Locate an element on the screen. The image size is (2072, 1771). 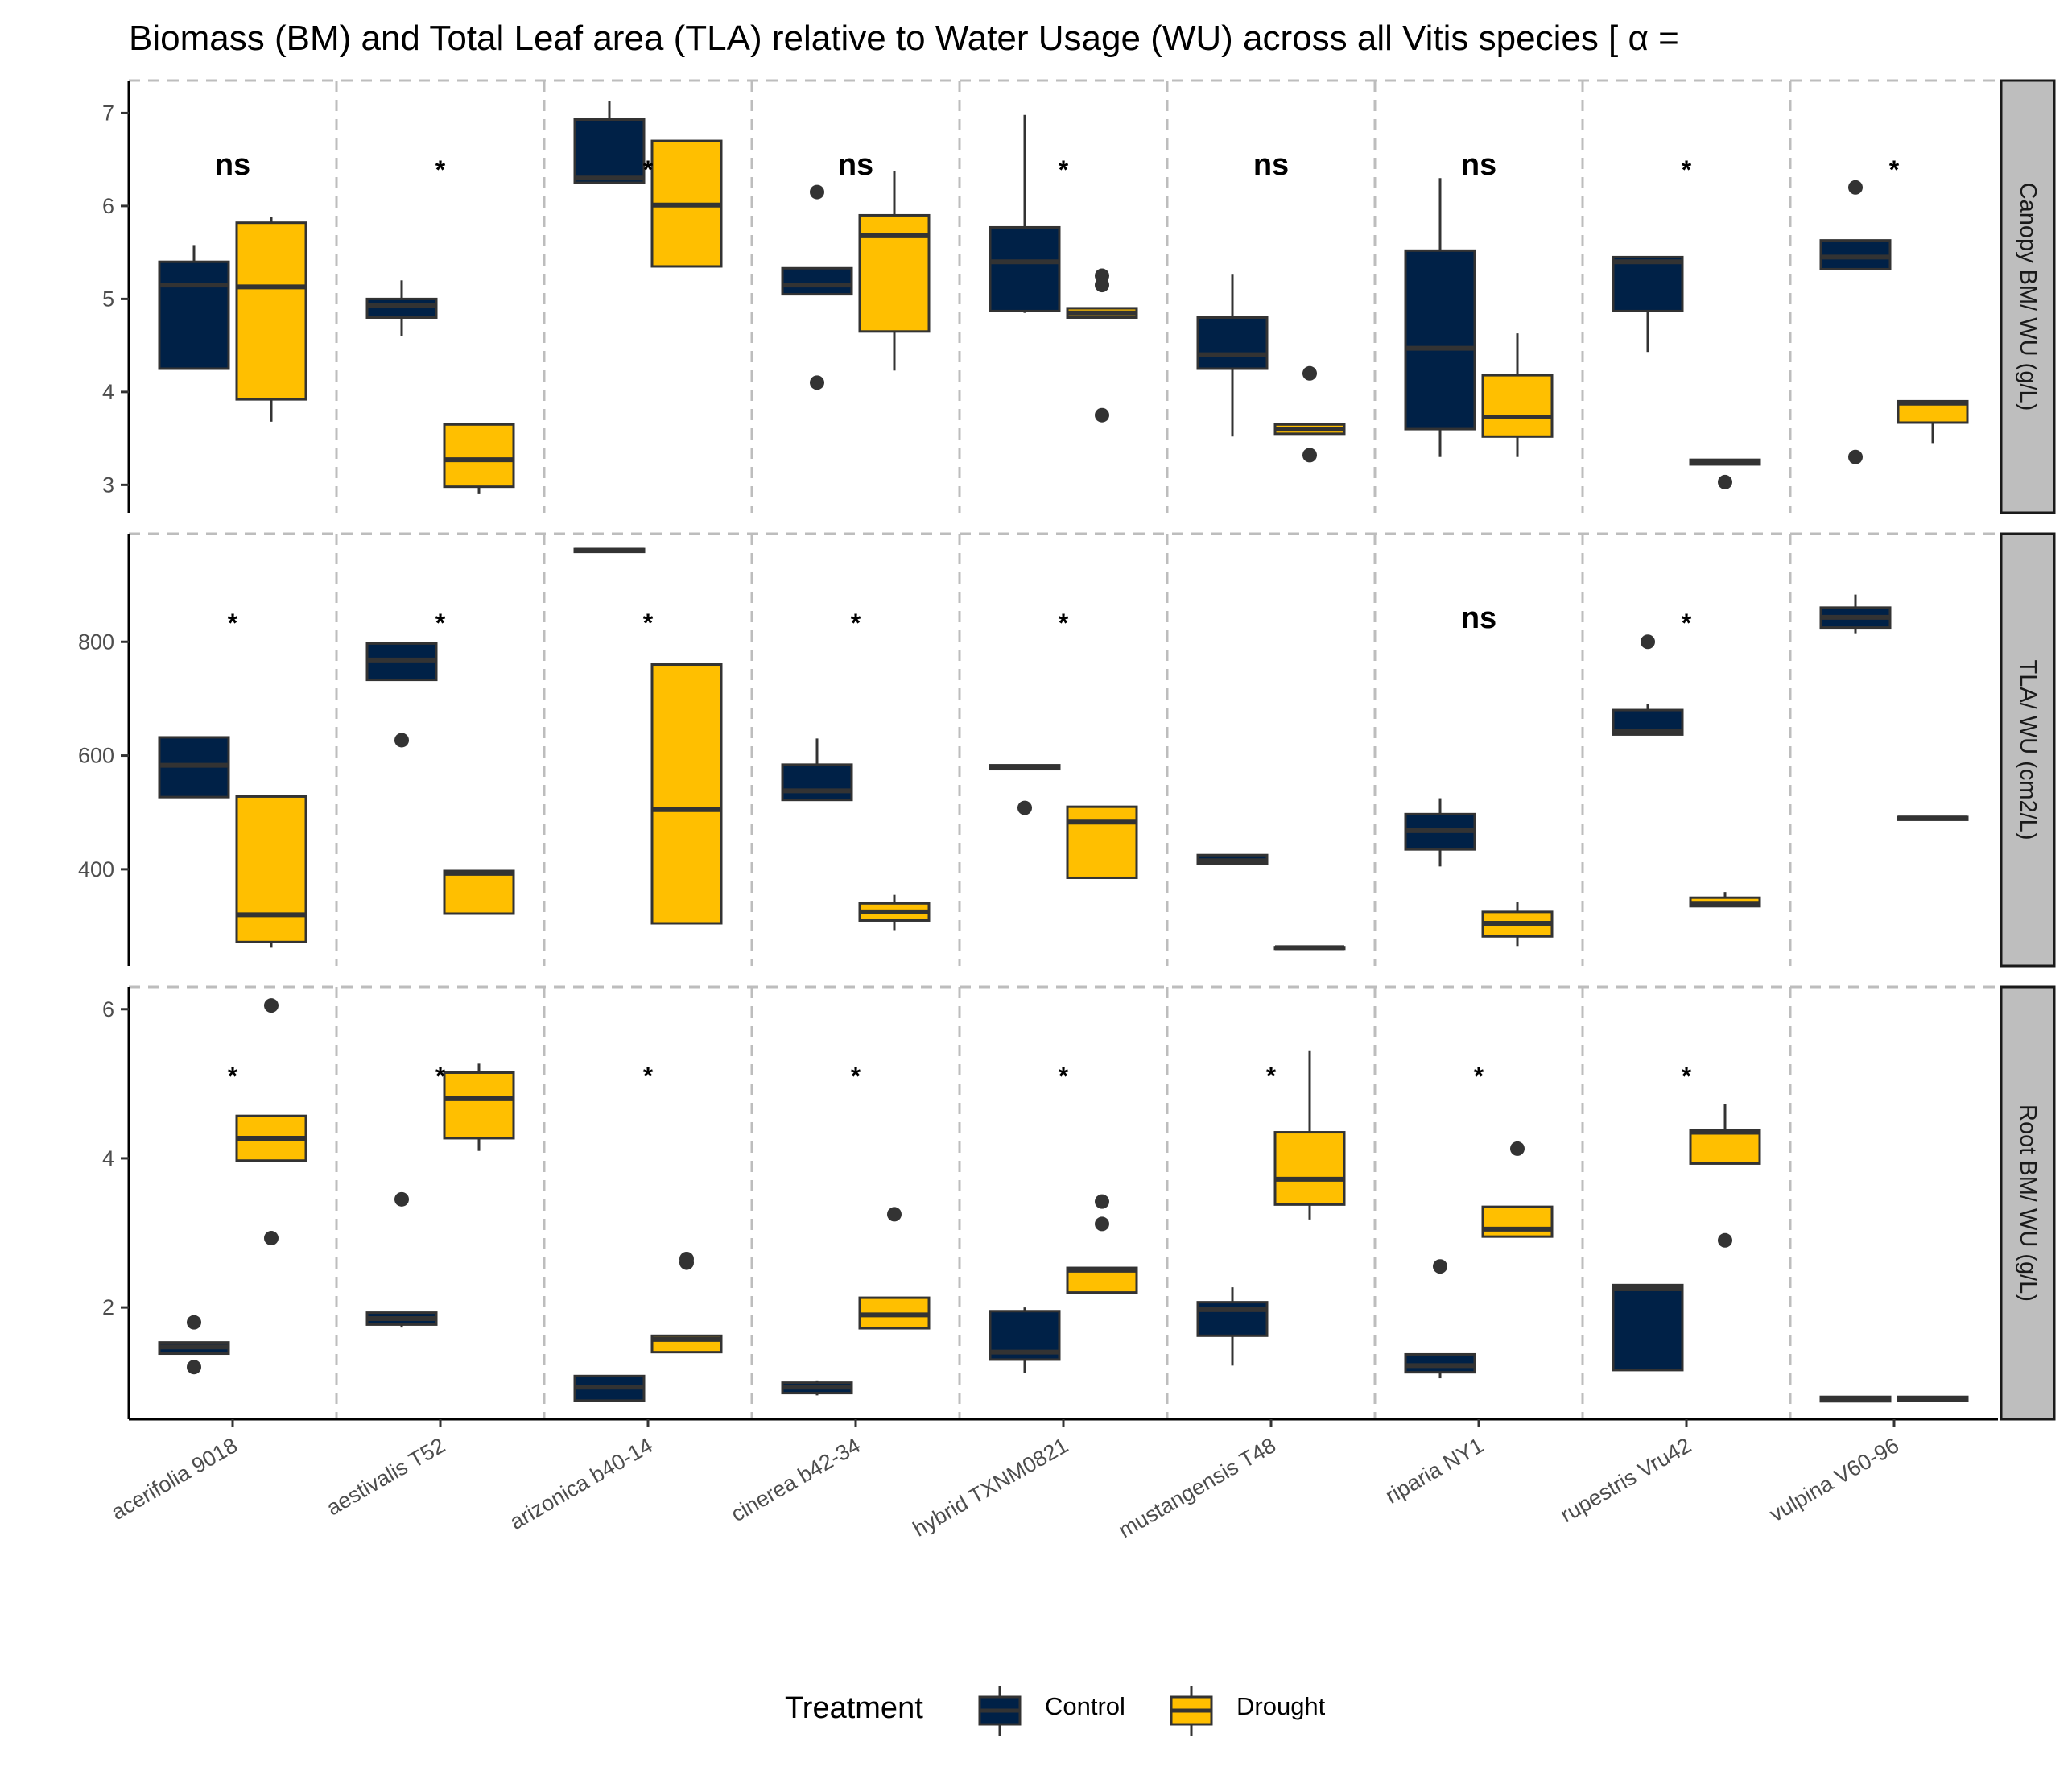
facet-strip is located at coordinates (2028, 750).